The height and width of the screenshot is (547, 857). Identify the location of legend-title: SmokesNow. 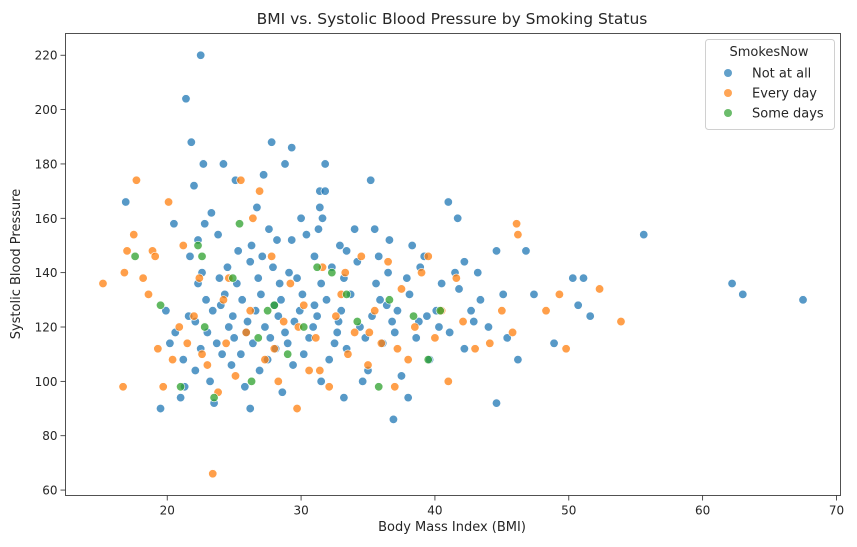
(768, 52).